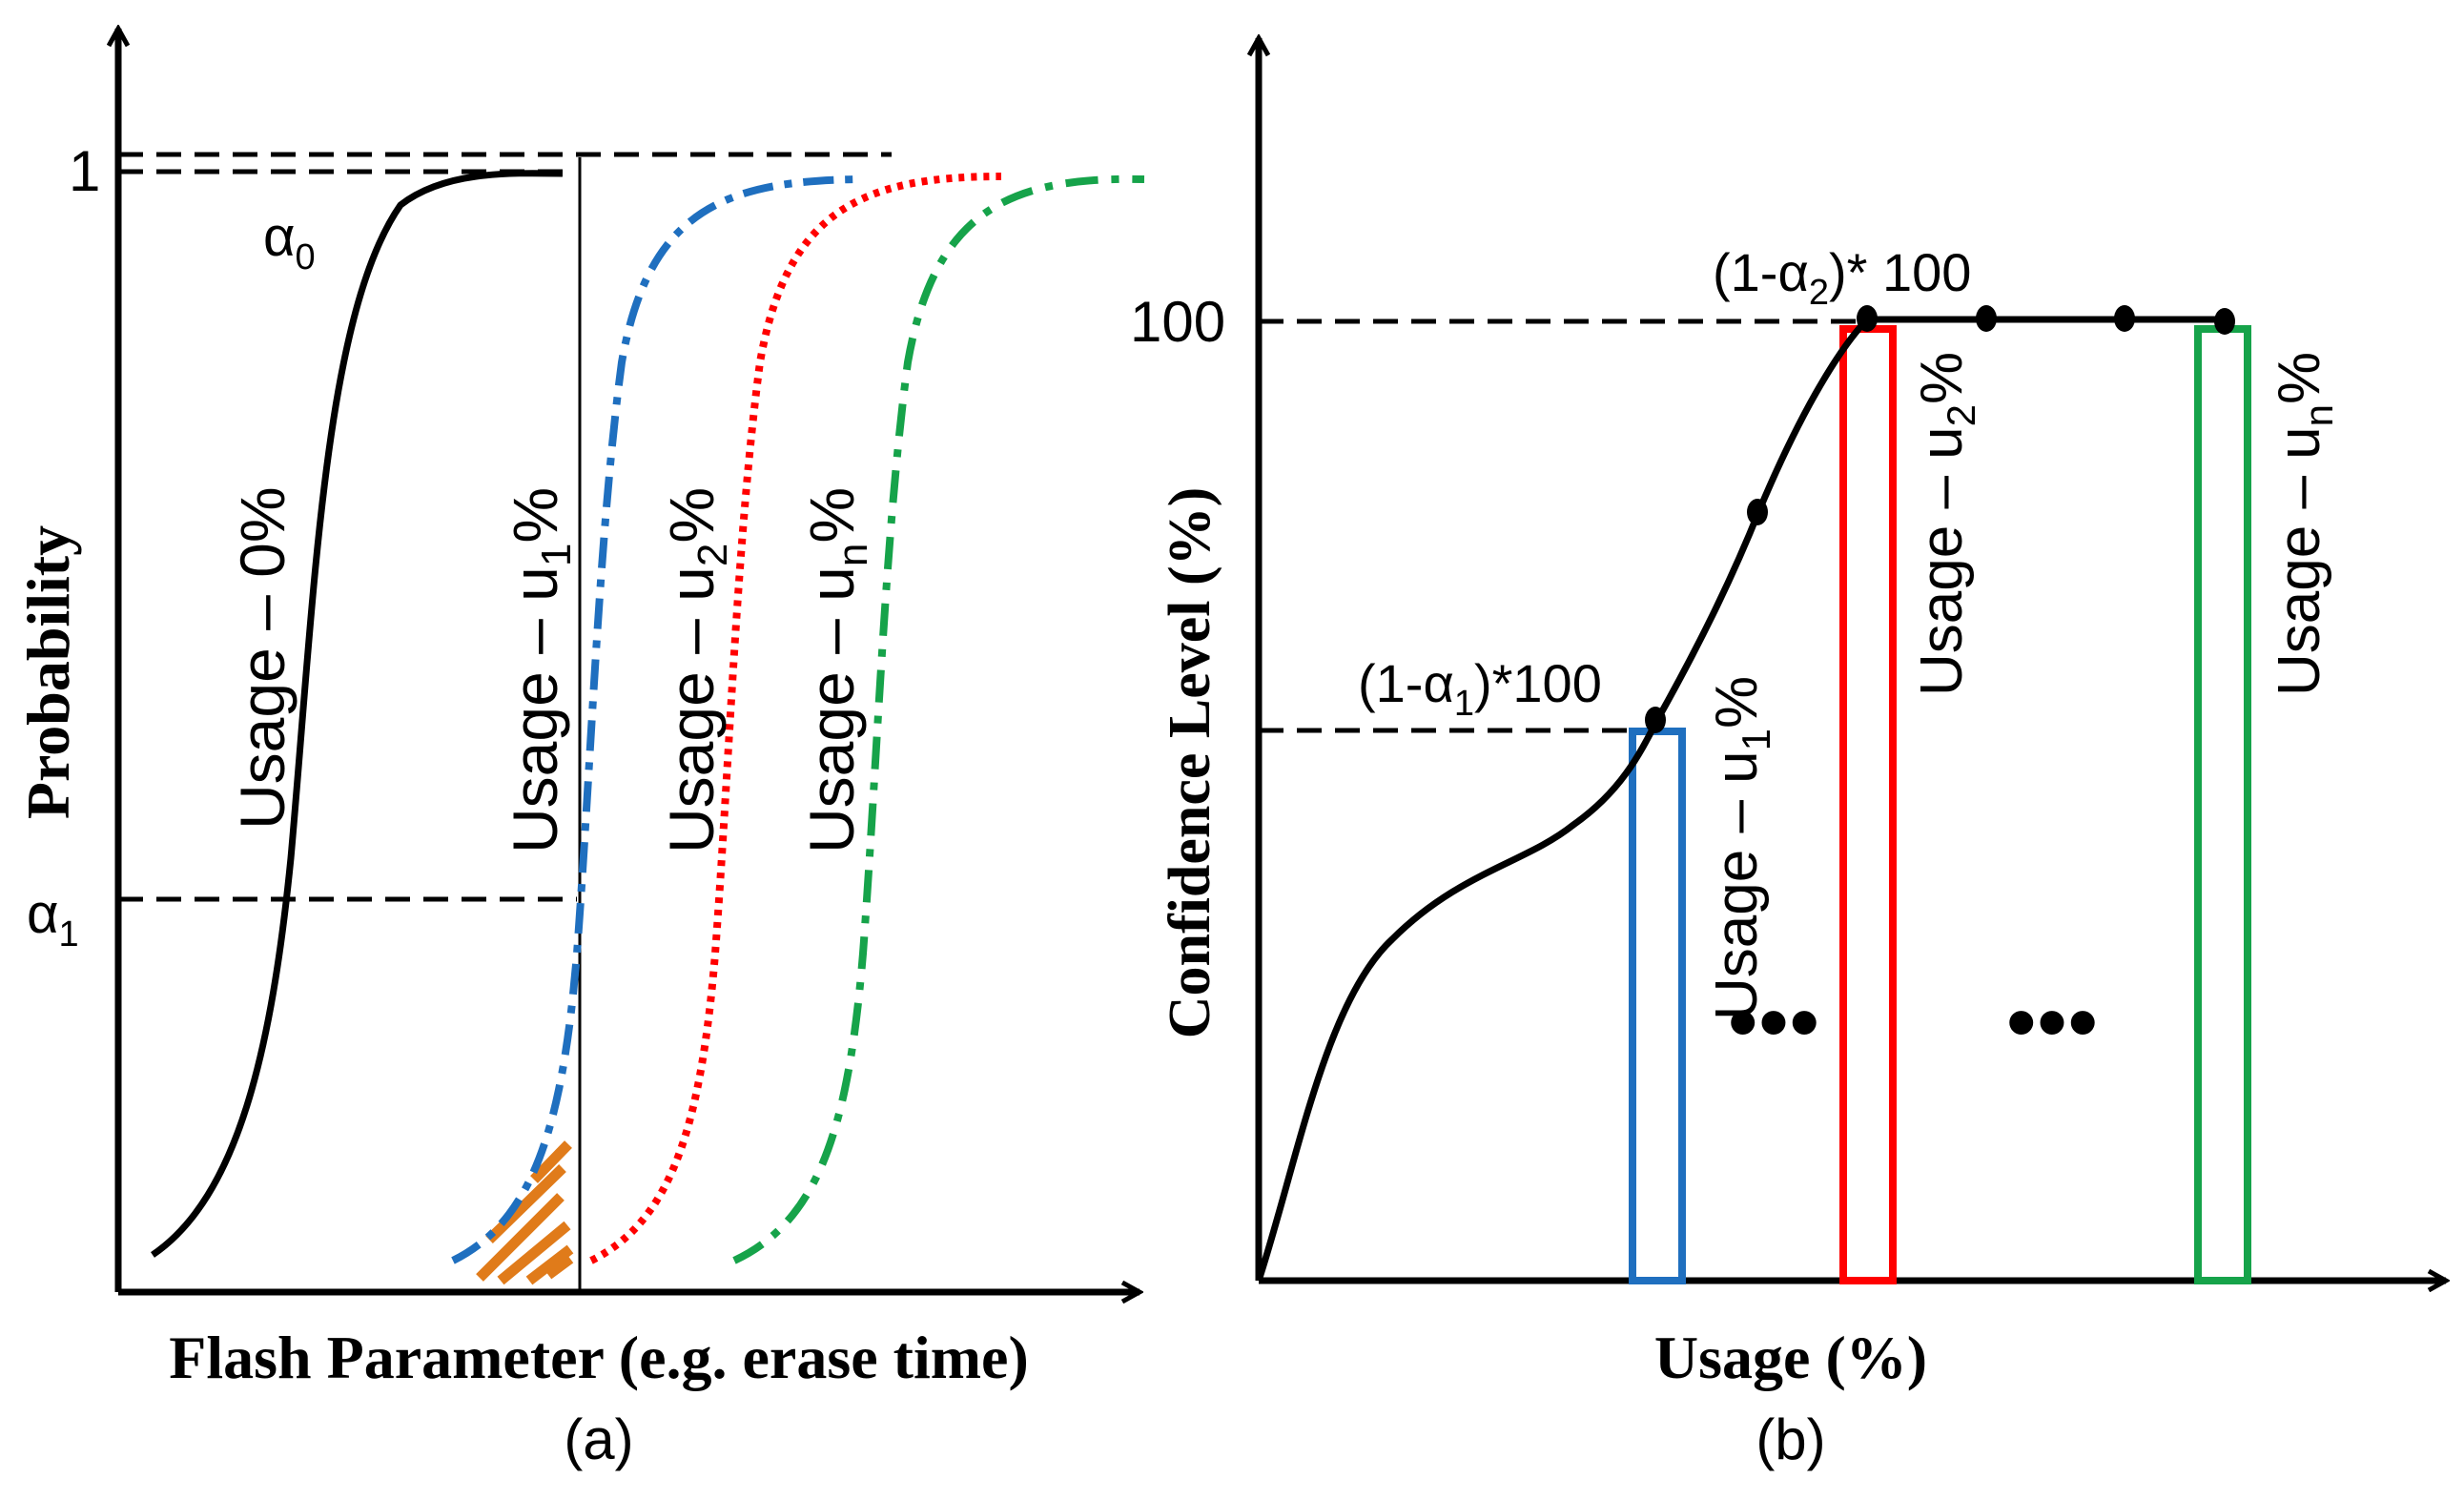  Describe the element at coordinates (1741, 848) in the screenshot. I see `panel-b-label-usage-u1: Usage – u1%` at that location.